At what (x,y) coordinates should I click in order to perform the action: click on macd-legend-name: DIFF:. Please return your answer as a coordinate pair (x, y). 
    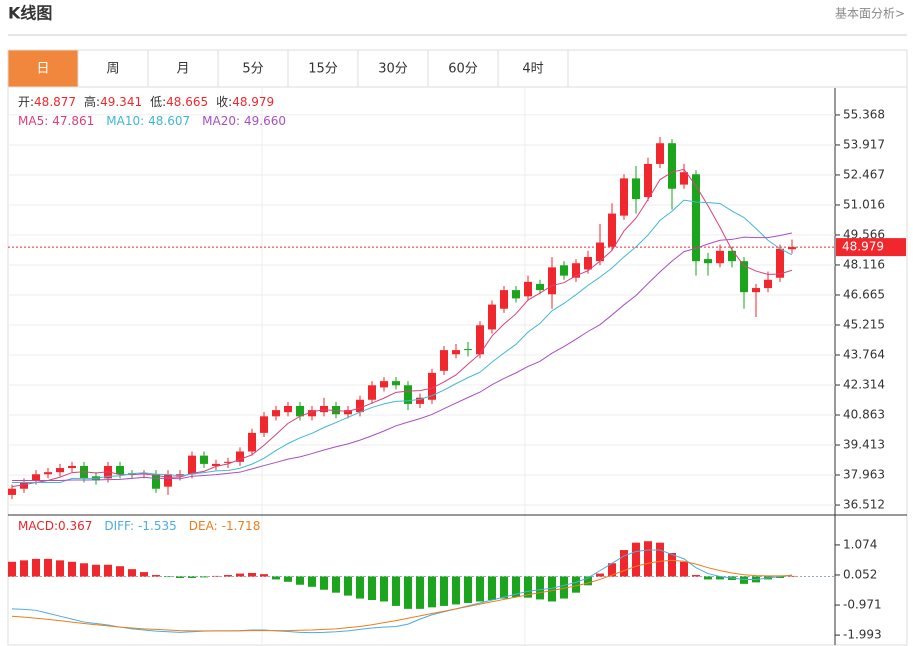
    Looking at the image, I should click on (119, 526).